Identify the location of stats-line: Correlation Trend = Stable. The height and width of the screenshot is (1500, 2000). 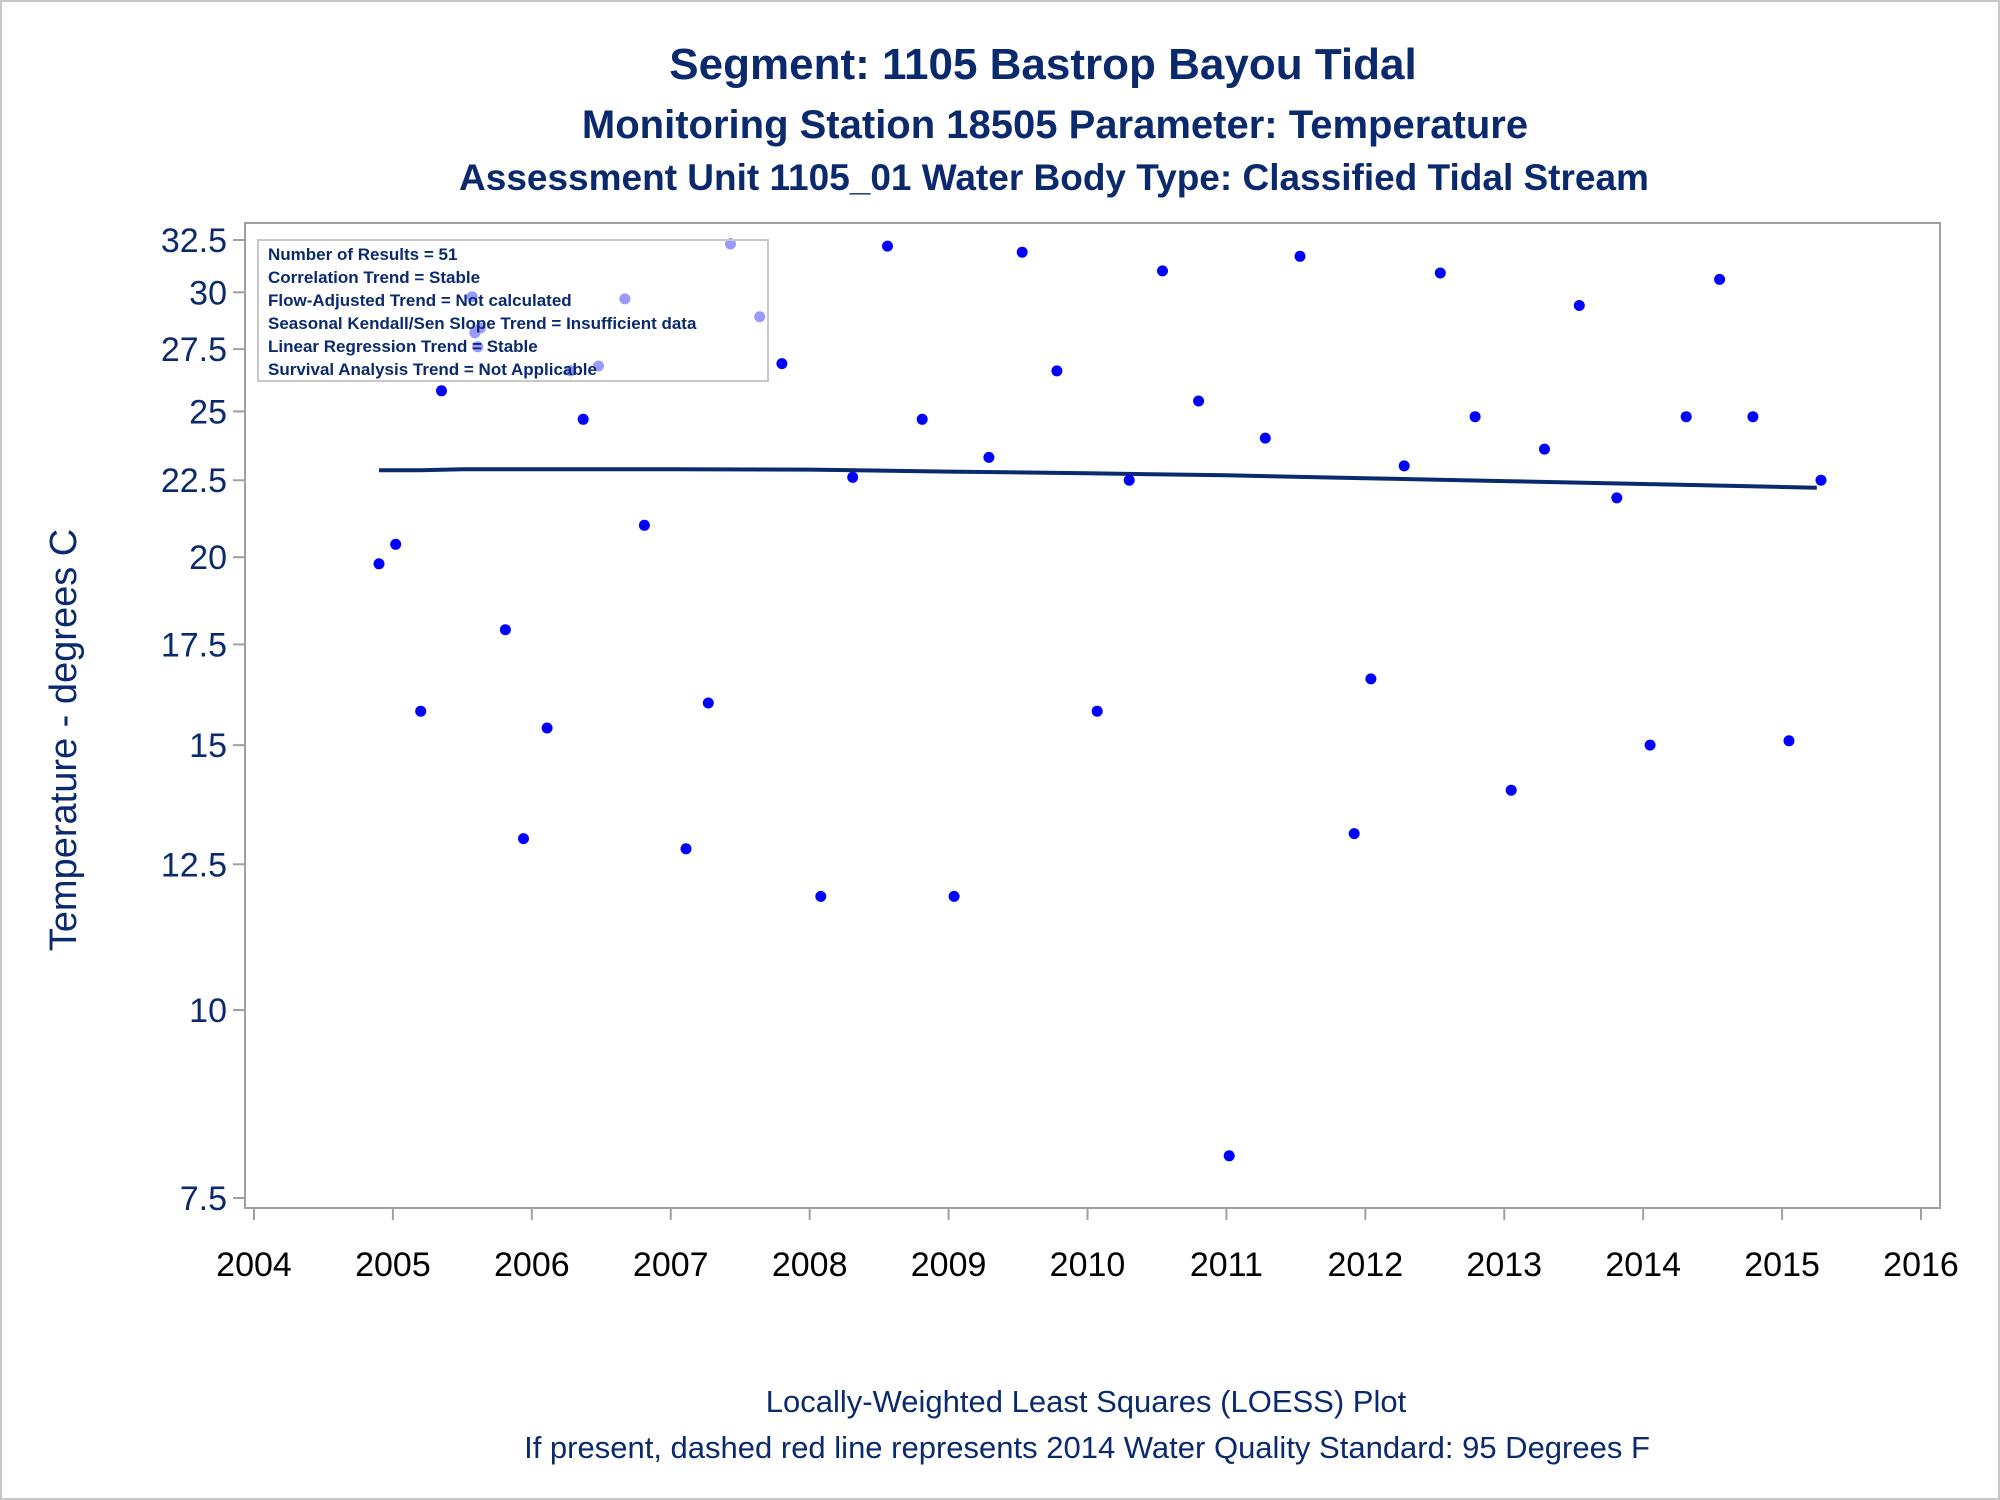
(374, 277).